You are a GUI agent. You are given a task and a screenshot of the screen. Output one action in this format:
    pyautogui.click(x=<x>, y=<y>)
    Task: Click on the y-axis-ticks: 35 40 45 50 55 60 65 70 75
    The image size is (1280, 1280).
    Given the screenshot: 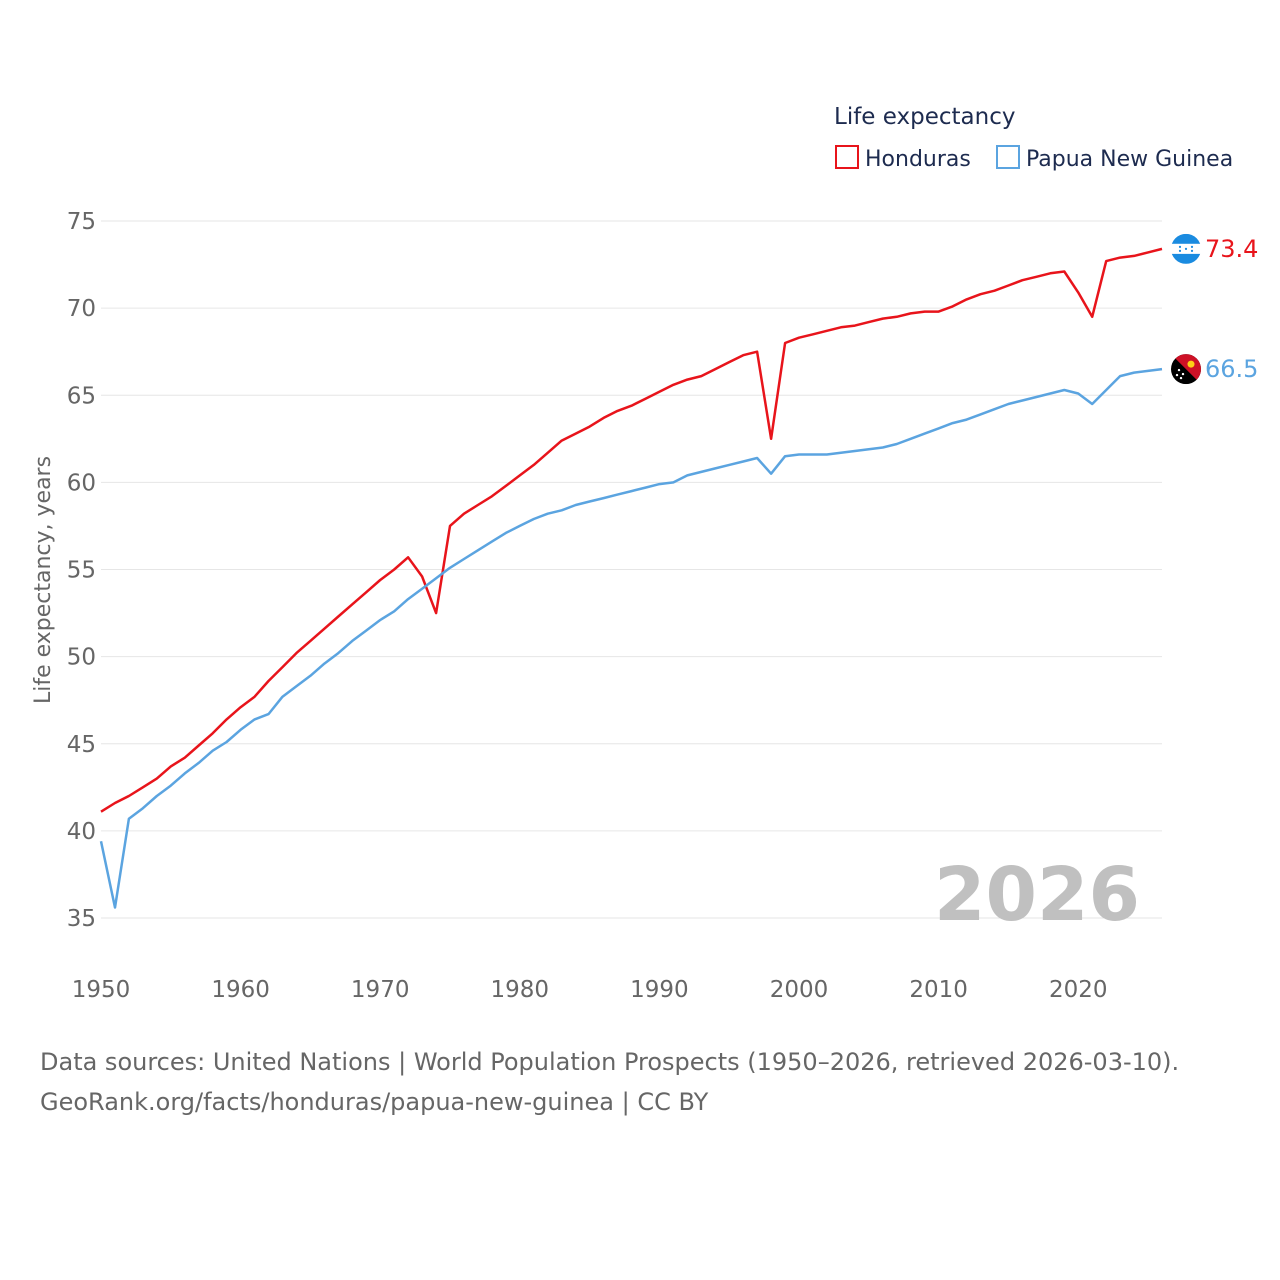 What is the action you would take?
    pyautogui.click(x=81, y=570)
    